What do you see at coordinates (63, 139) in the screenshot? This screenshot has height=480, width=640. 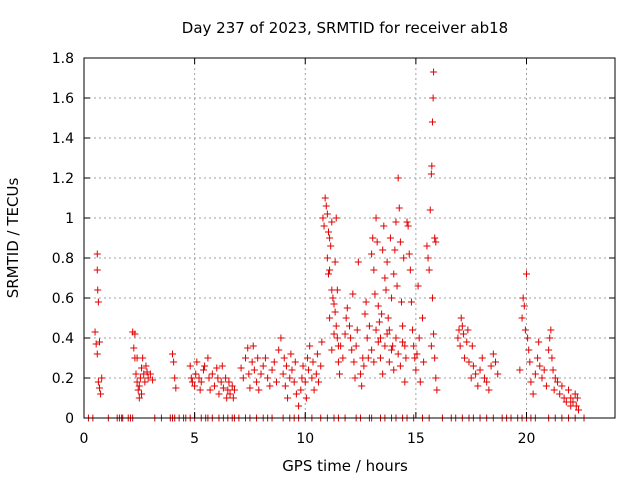 I see `y-tick-label: 1.4` at bounding box center [63, 139].